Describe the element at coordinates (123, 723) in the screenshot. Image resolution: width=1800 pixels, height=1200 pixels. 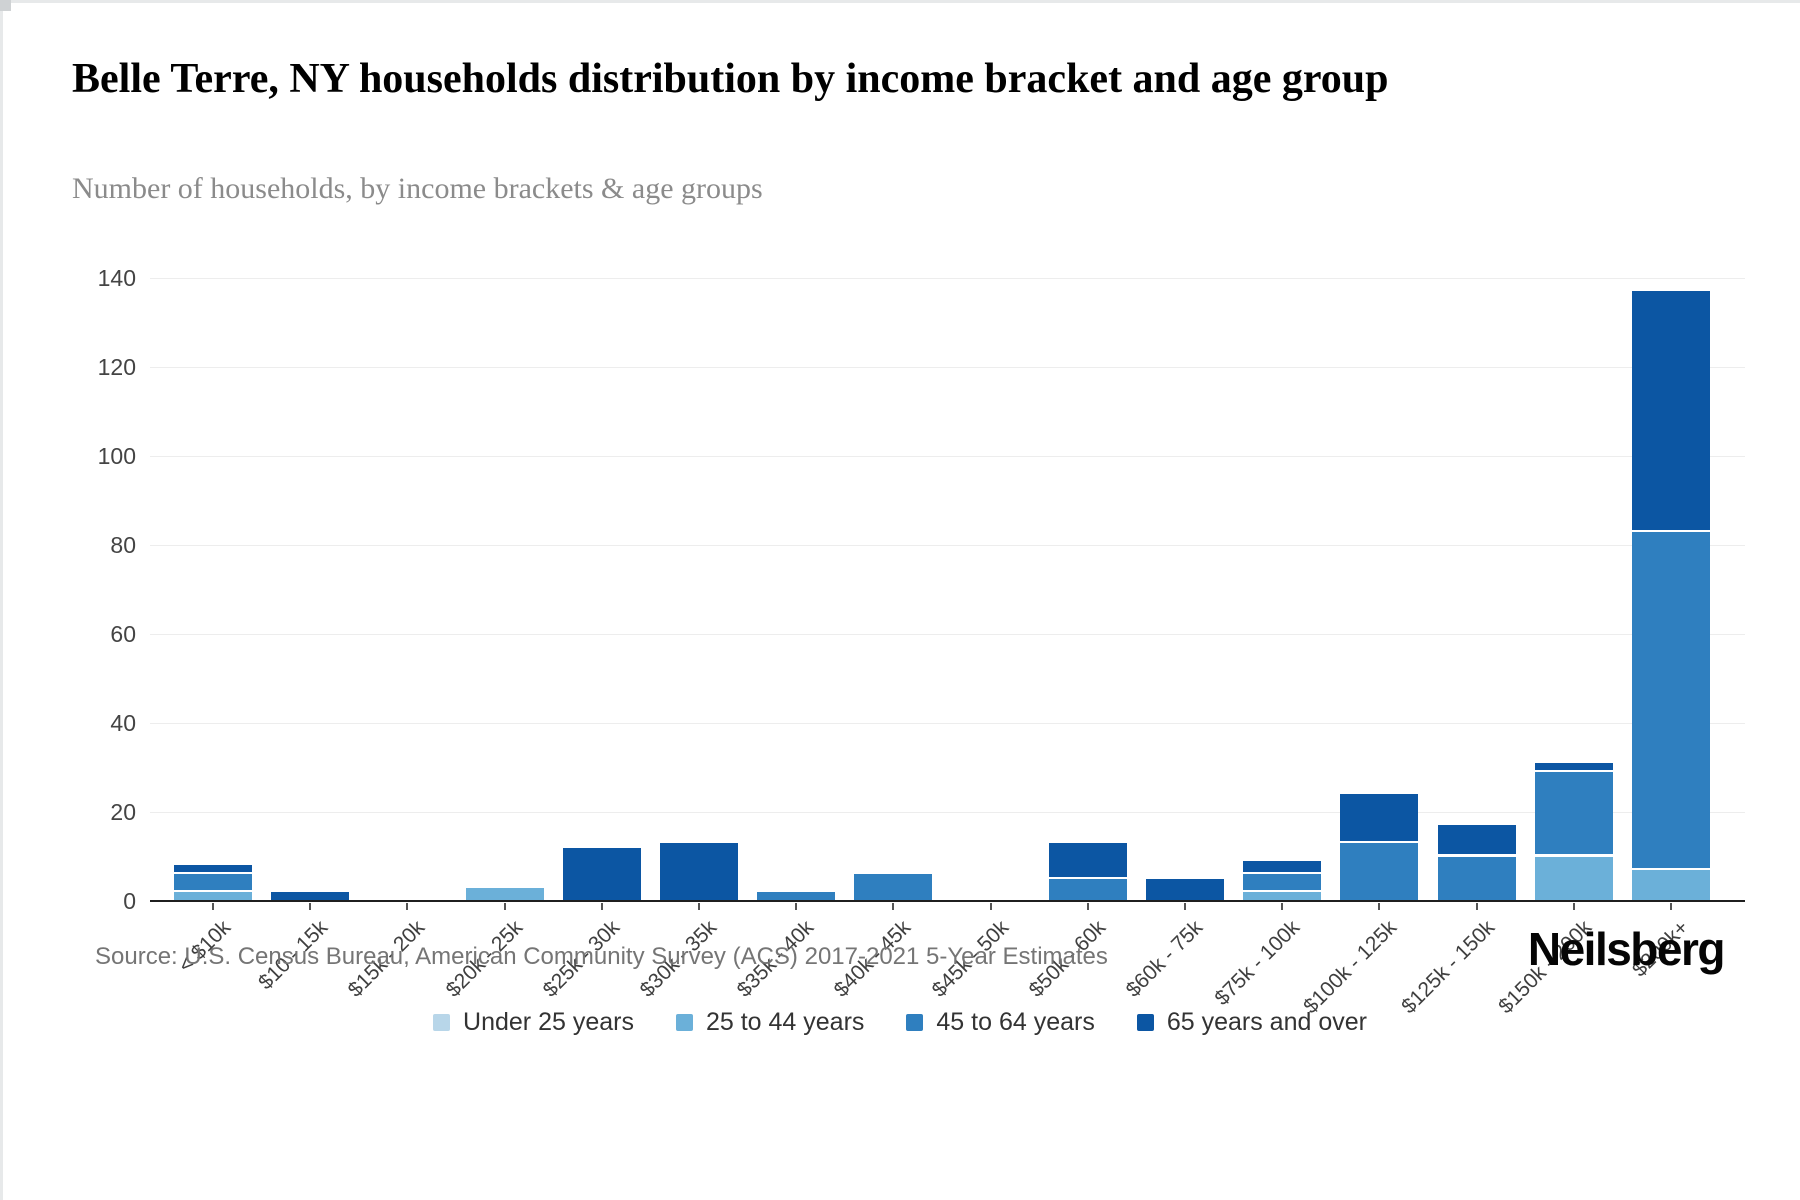
I see `y-axis-tick-label: 40` at that location.